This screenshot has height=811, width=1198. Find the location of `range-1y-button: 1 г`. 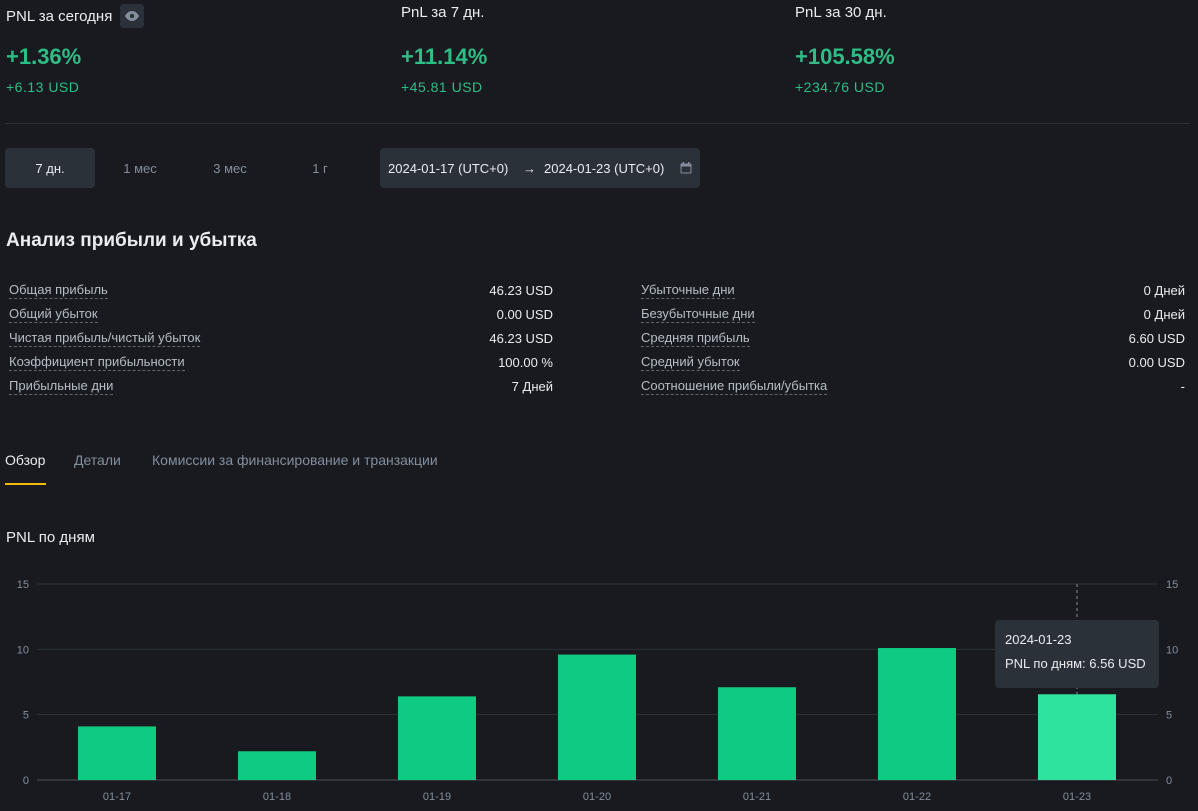

range-1y-button: 1 г is located at coordinates (320, 168).